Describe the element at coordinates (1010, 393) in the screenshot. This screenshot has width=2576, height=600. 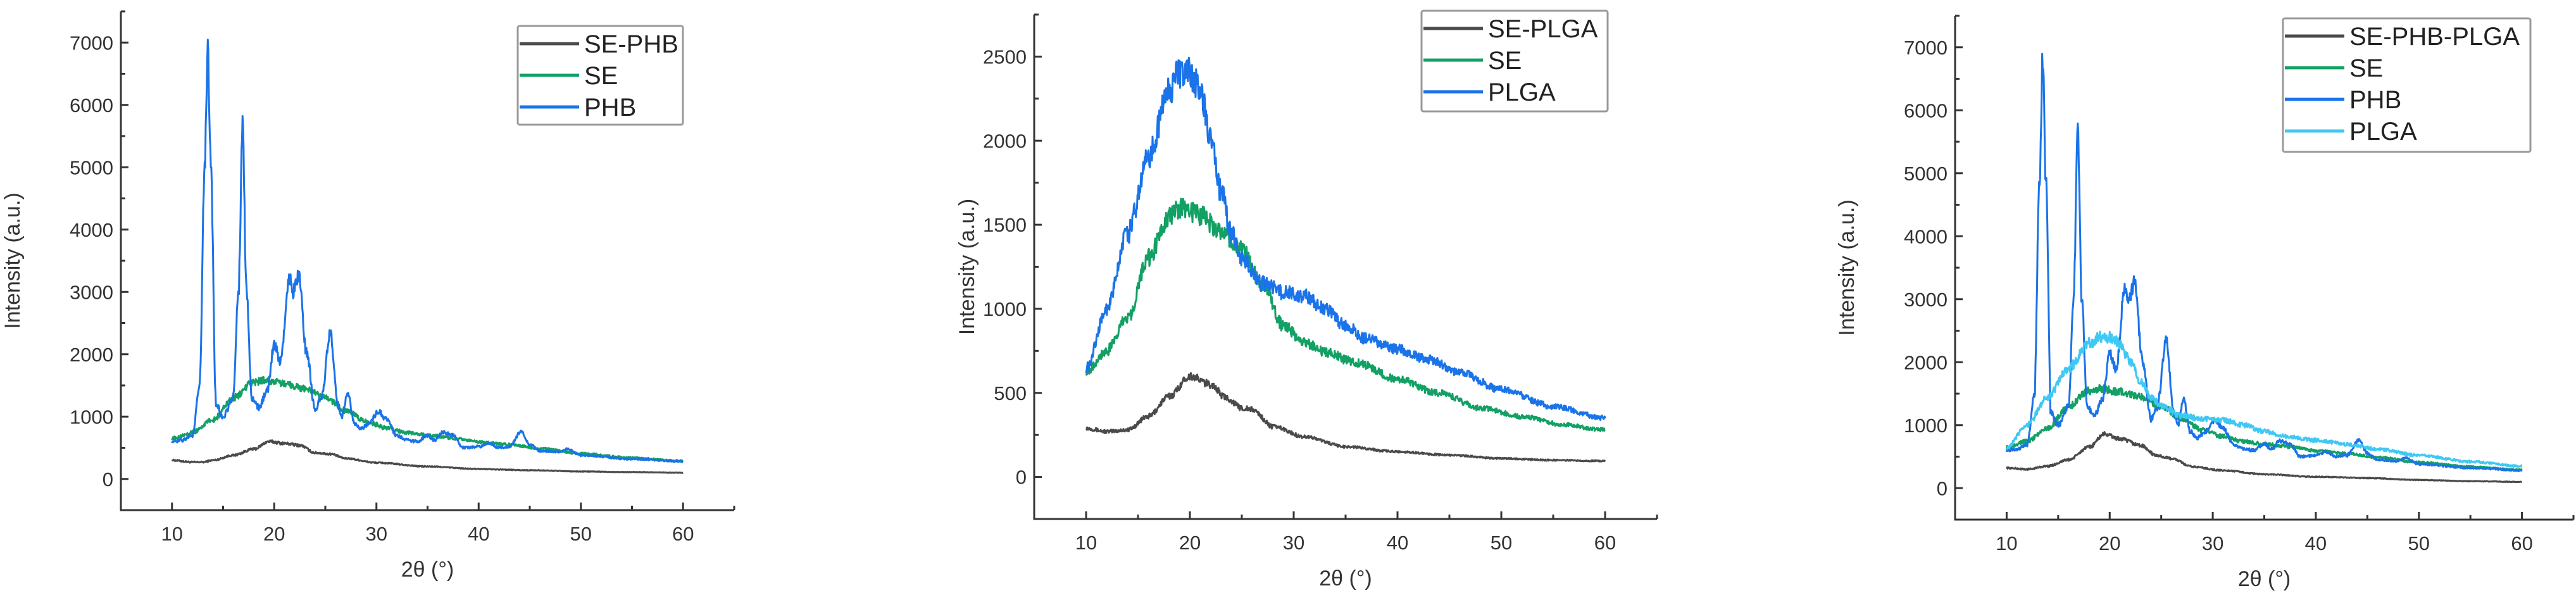
I see `y-tick-label: 500` at that location.